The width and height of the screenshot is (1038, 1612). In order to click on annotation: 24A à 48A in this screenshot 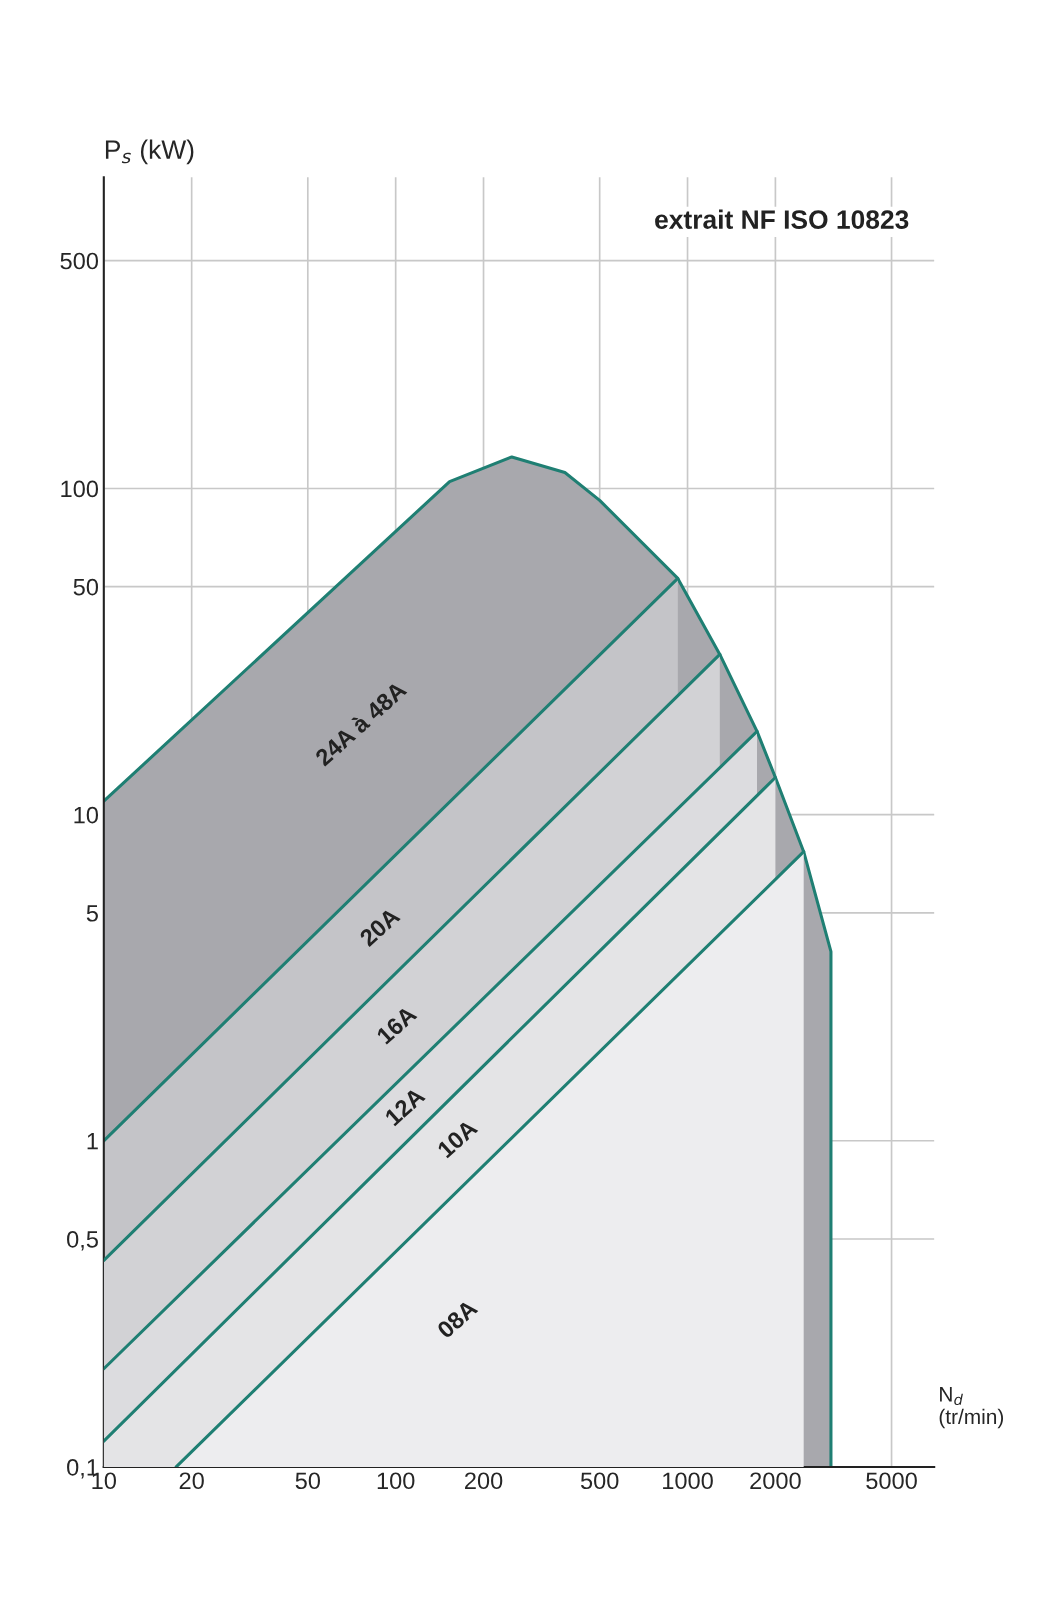, I will do `click(360, 723)`.